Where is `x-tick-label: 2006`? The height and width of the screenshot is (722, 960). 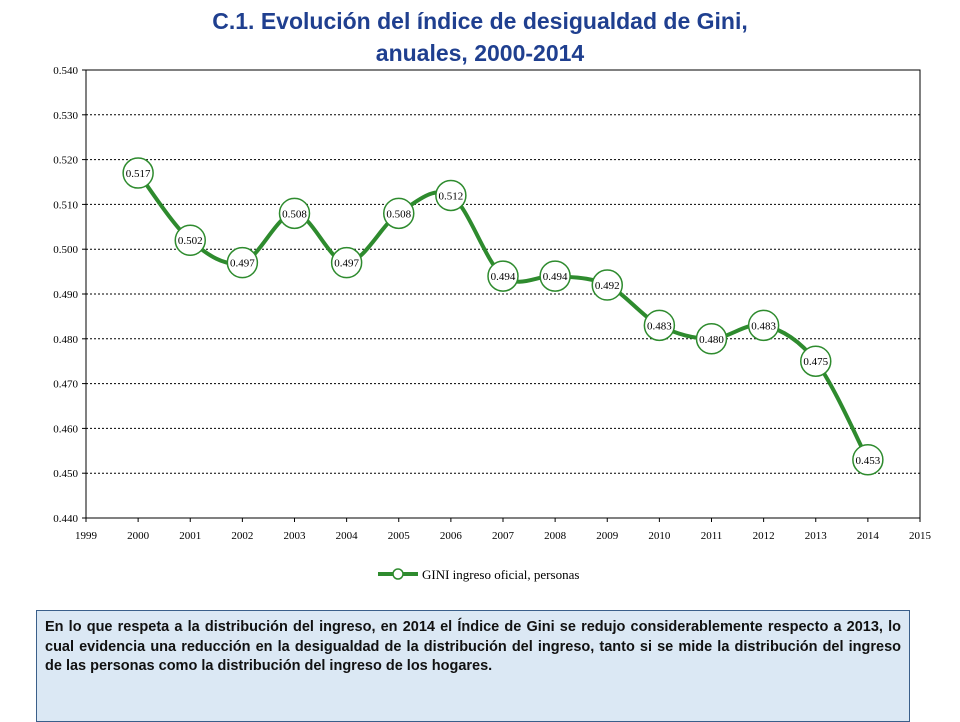
x-tick-label: 2006 is located at coordinates (451, 536).